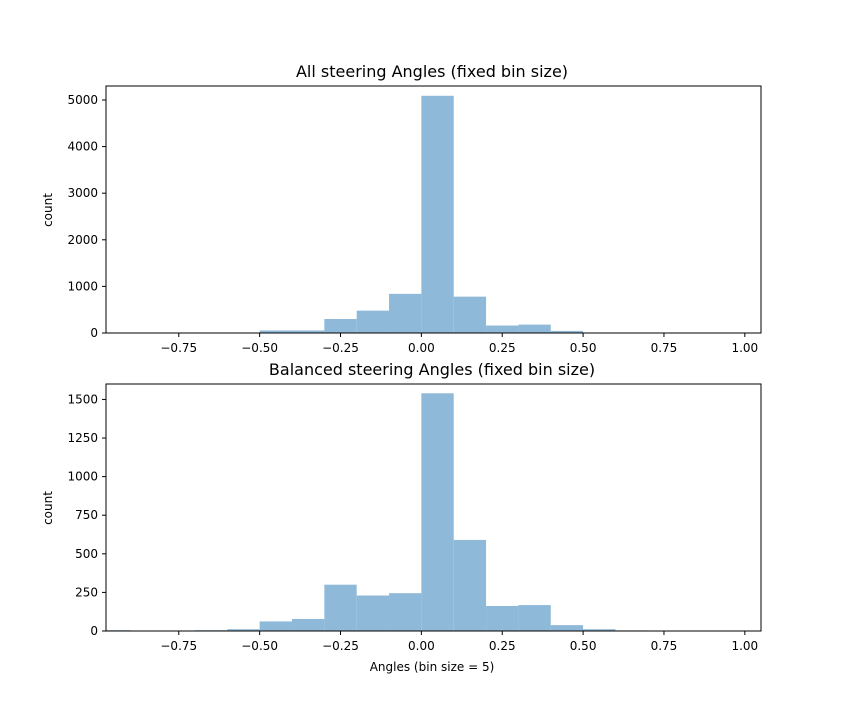 This screenshot has width=844, height=709. I want to click on y-tick-label: 500, so click(86, 554).